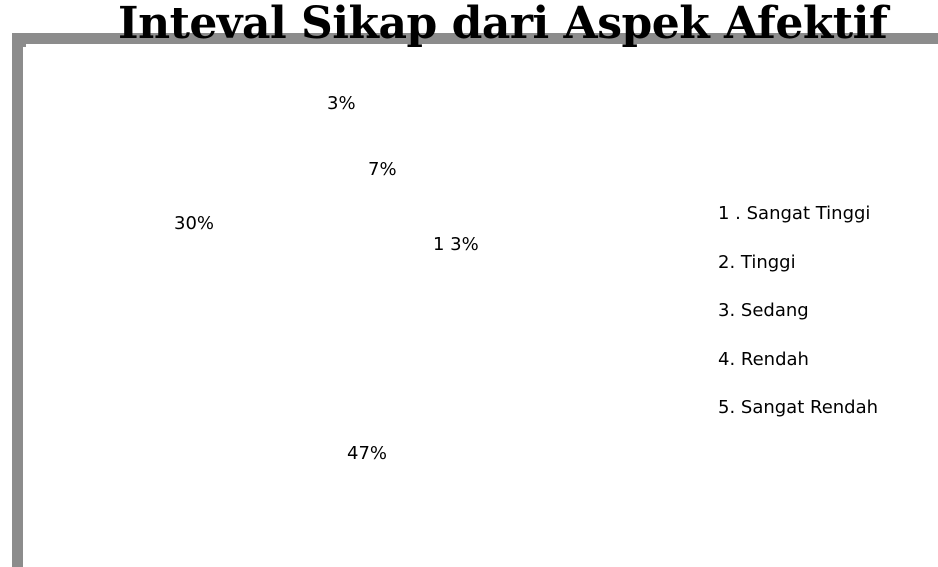 Image resolution: width=938 pixels, height=567 pixels. I want to click on data-label-sangat-rendah: 30%, so click(194, 223).